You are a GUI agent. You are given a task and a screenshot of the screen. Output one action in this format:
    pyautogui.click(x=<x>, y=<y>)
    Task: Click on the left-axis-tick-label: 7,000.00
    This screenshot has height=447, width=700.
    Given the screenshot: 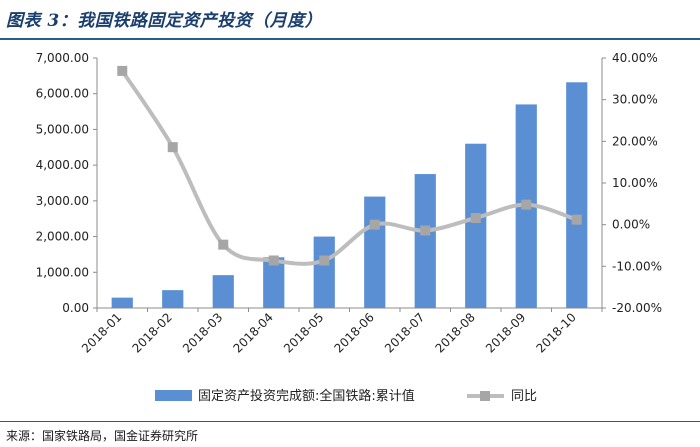 What is the action you would take?
    pyautogui.click(x=62, y=58)
    